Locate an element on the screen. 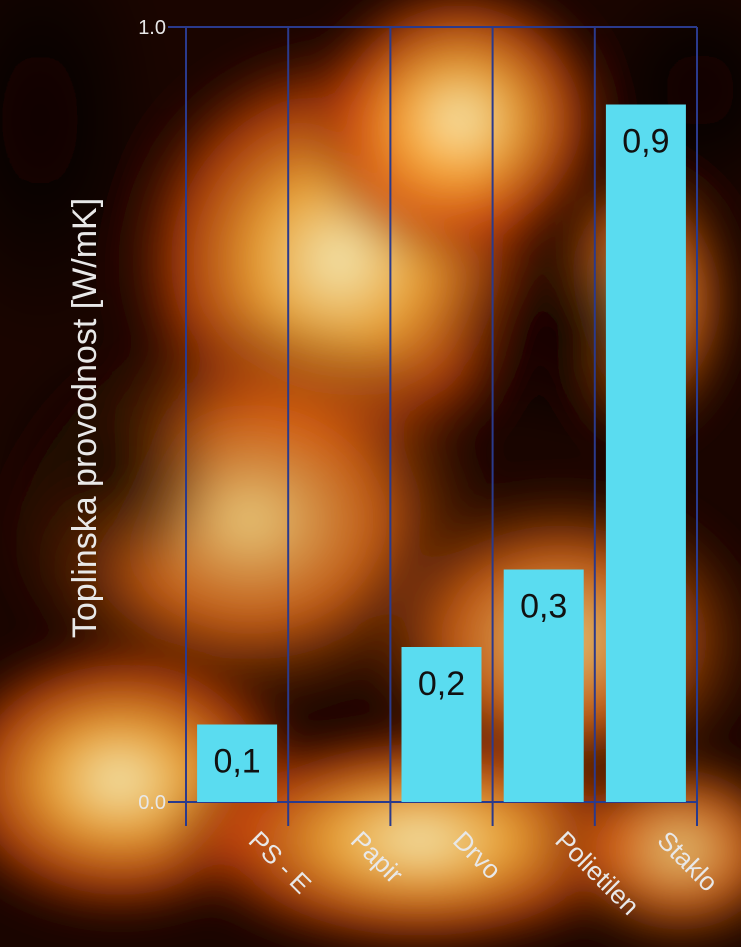  data-label: 0,1 is located at coordinates (236, 762).